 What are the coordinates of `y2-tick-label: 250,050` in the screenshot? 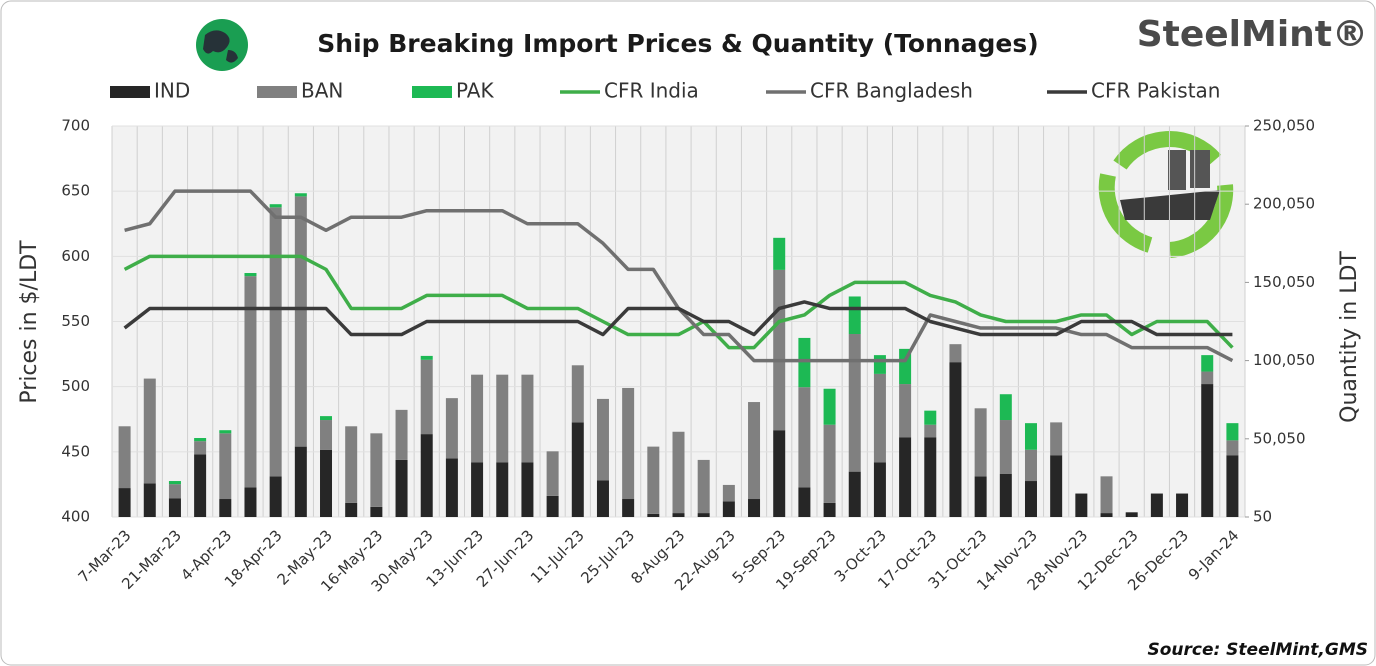 It's located at (1284, 126).